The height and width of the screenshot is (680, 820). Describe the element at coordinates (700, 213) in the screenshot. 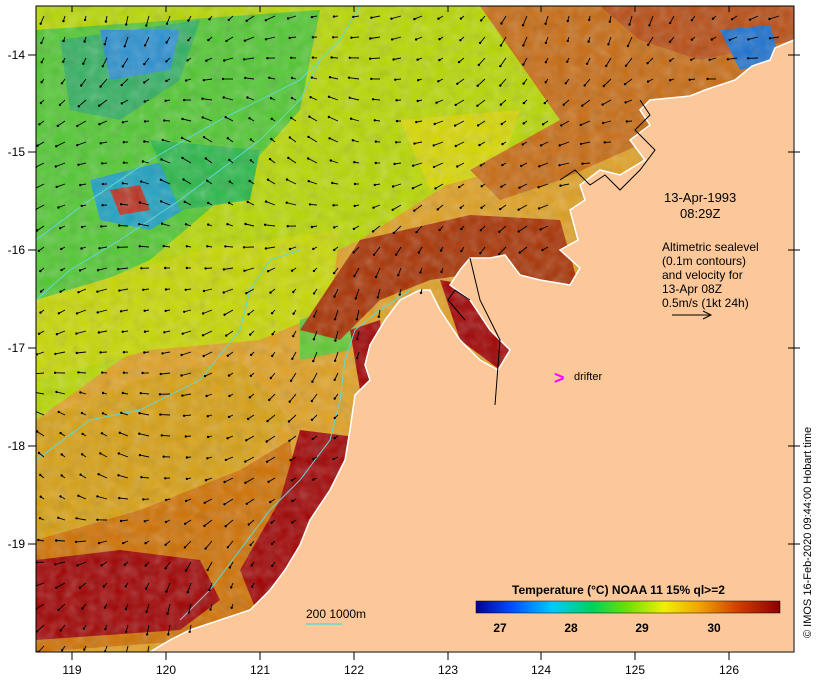

I see `time-label: 08:29Z` at that location.